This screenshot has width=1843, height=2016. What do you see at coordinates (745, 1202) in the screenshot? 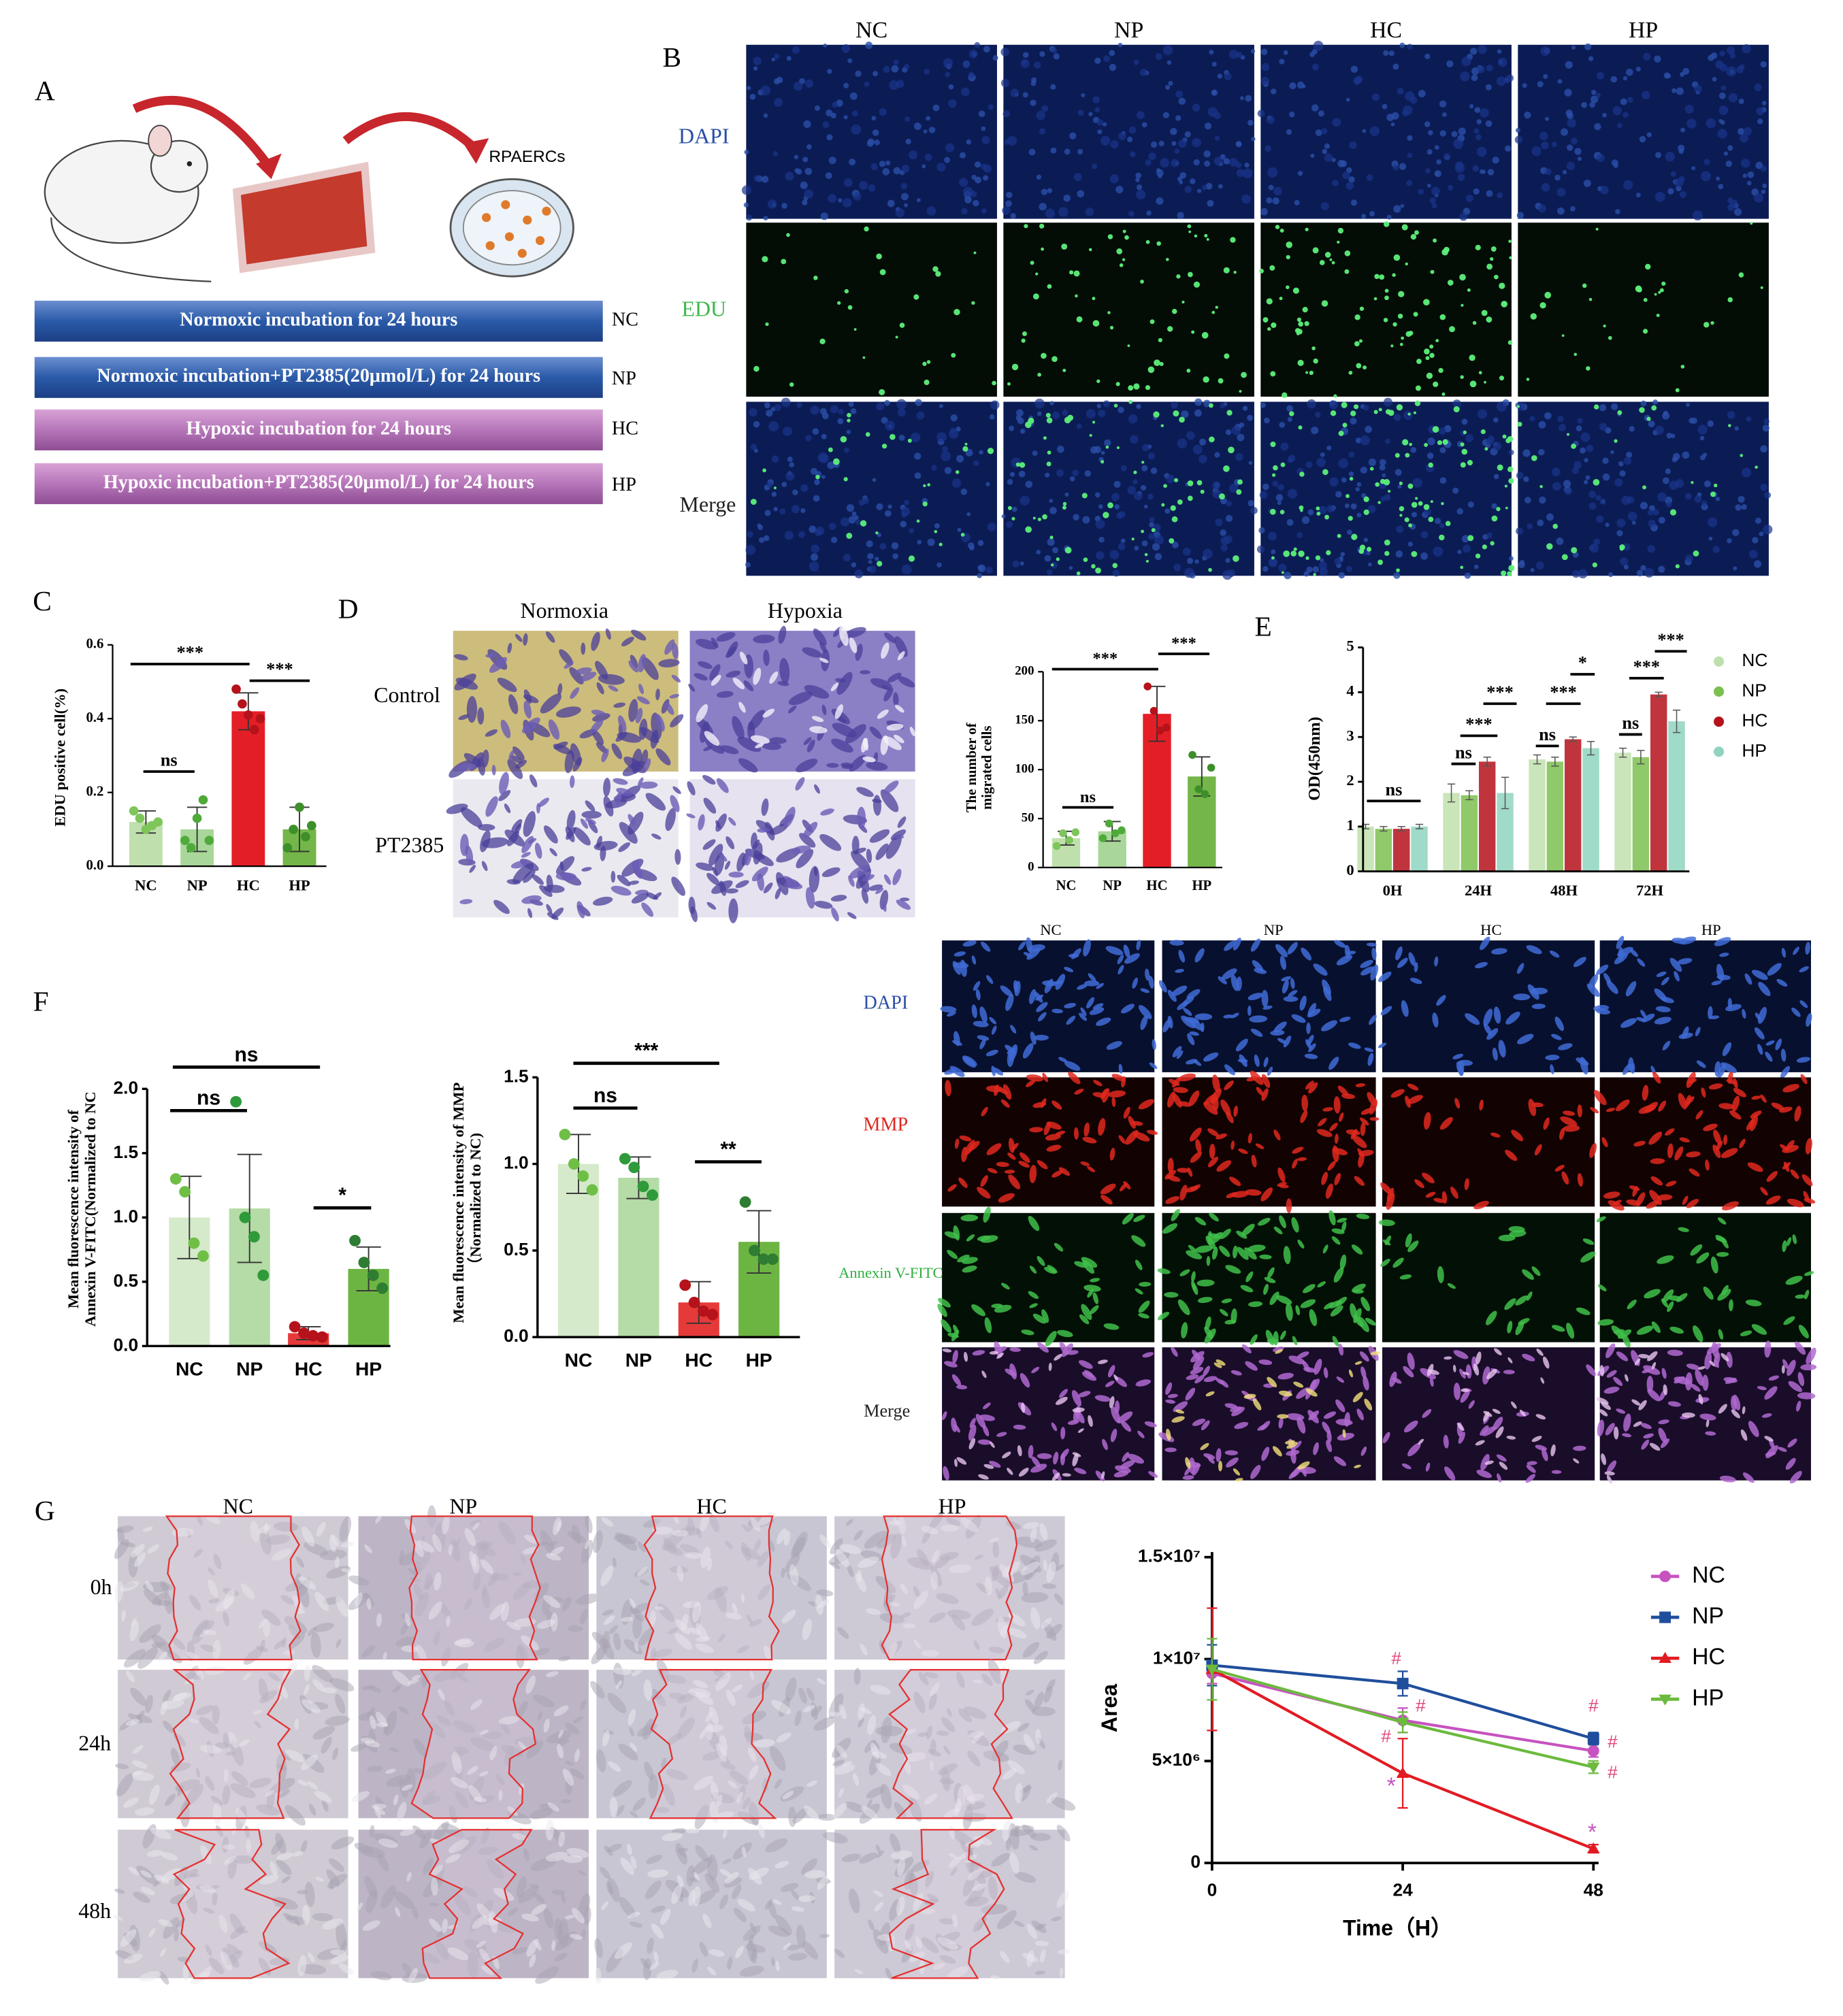
I see `data-point` at bounding box center [745, 1202].